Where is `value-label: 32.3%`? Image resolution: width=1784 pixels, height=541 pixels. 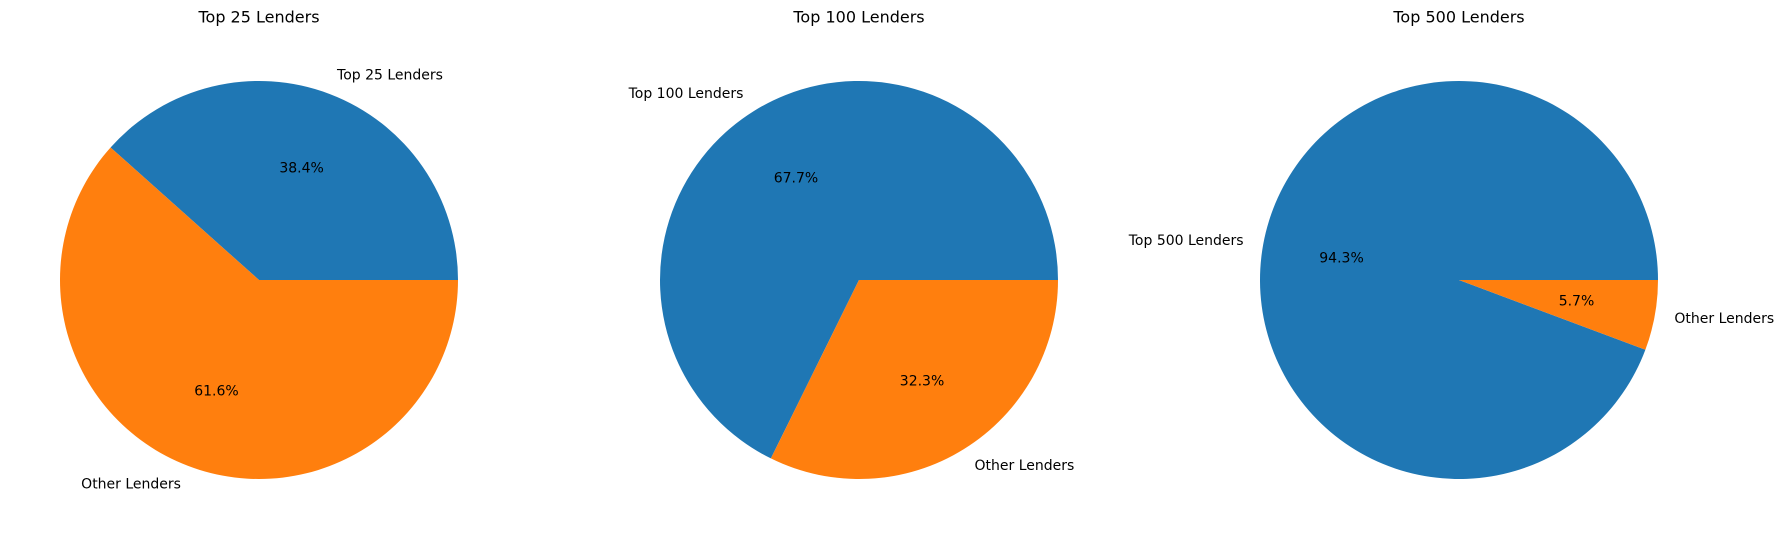 value-label: 32.3% is located at coordinates (922, 381).